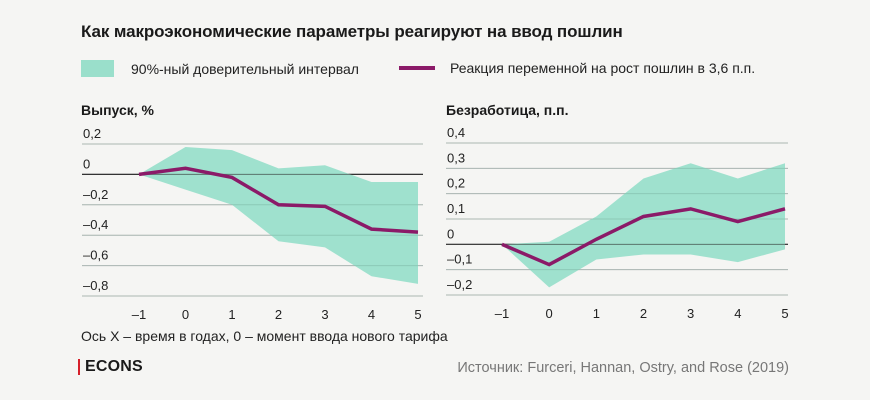 This screenshot has width=870, height=400. I want to click on legend-line-swatch, so click(417, 68).